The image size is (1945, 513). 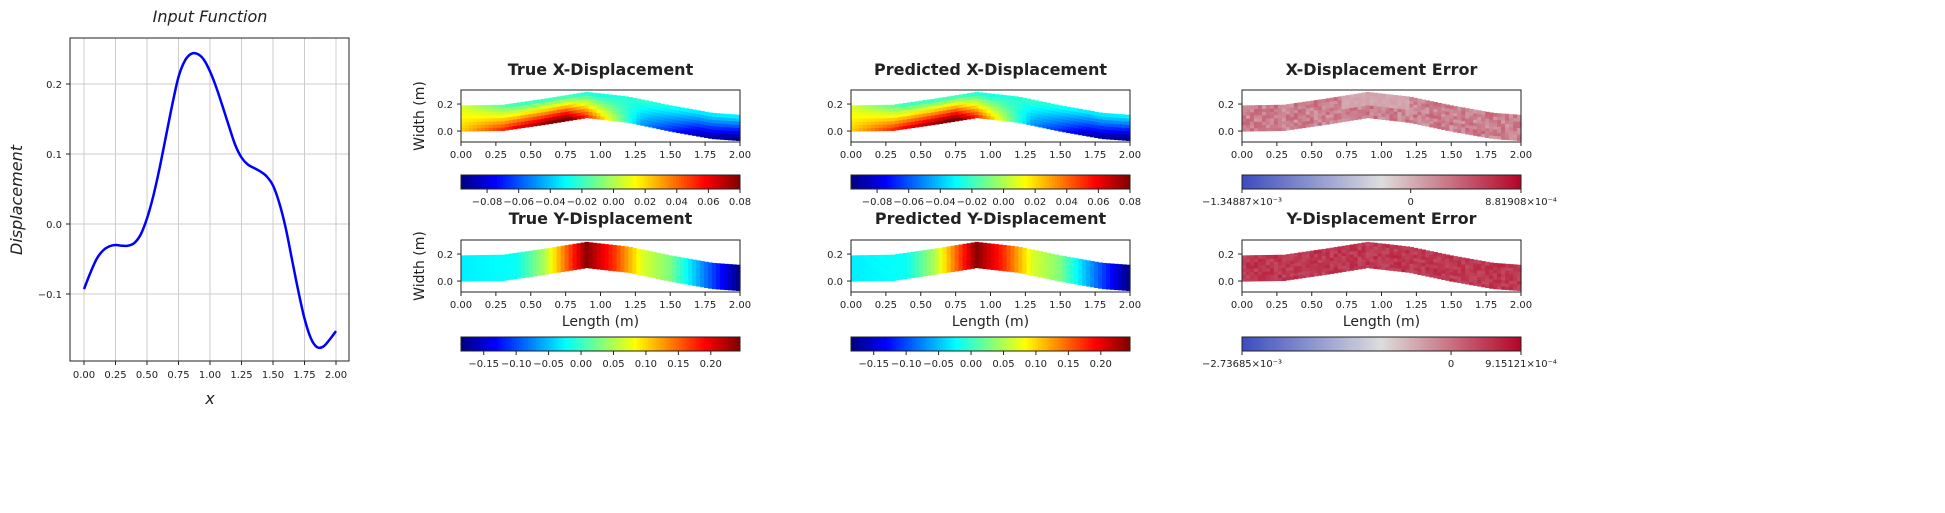 What do you see at coordinates (740, 202) in the screenshot?
I see `colorbar-tick-label: 0.08` at bounding box center [740, 202].